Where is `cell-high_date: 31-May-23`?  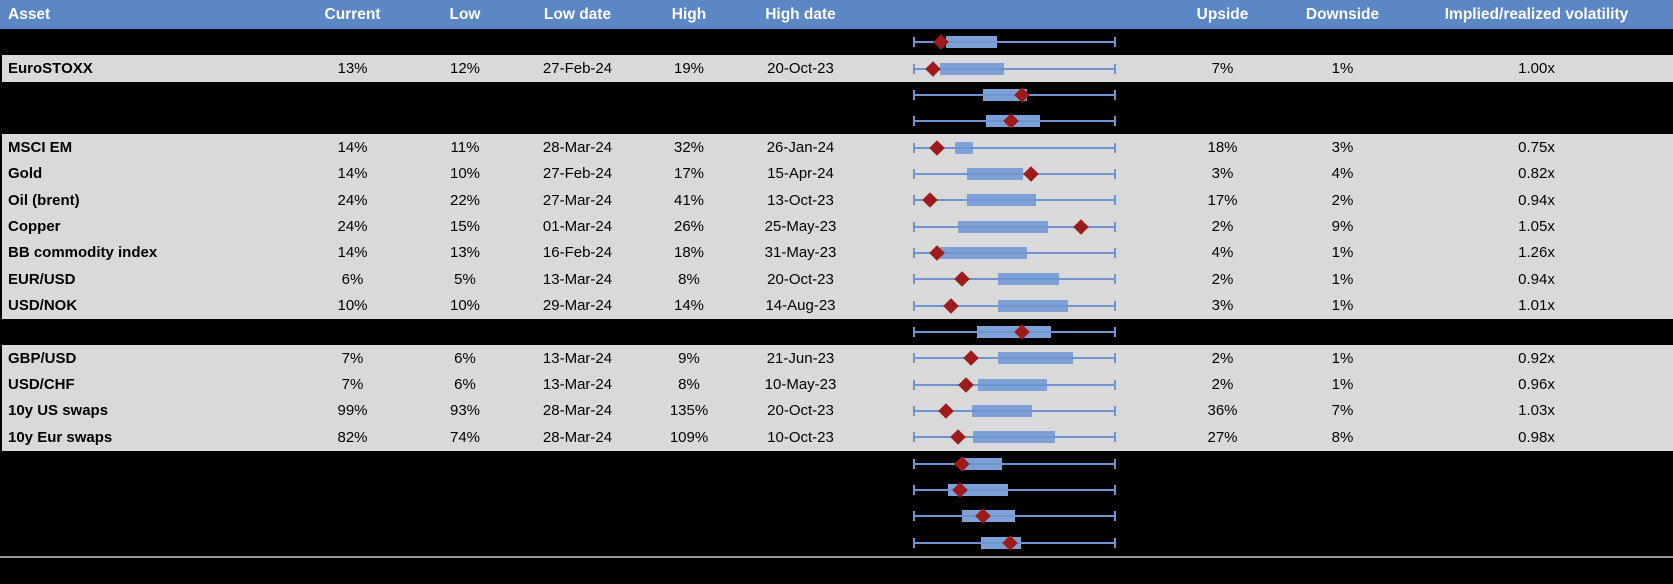 cell-high_date: 31-May-23 is located at coordinates (800, 253).